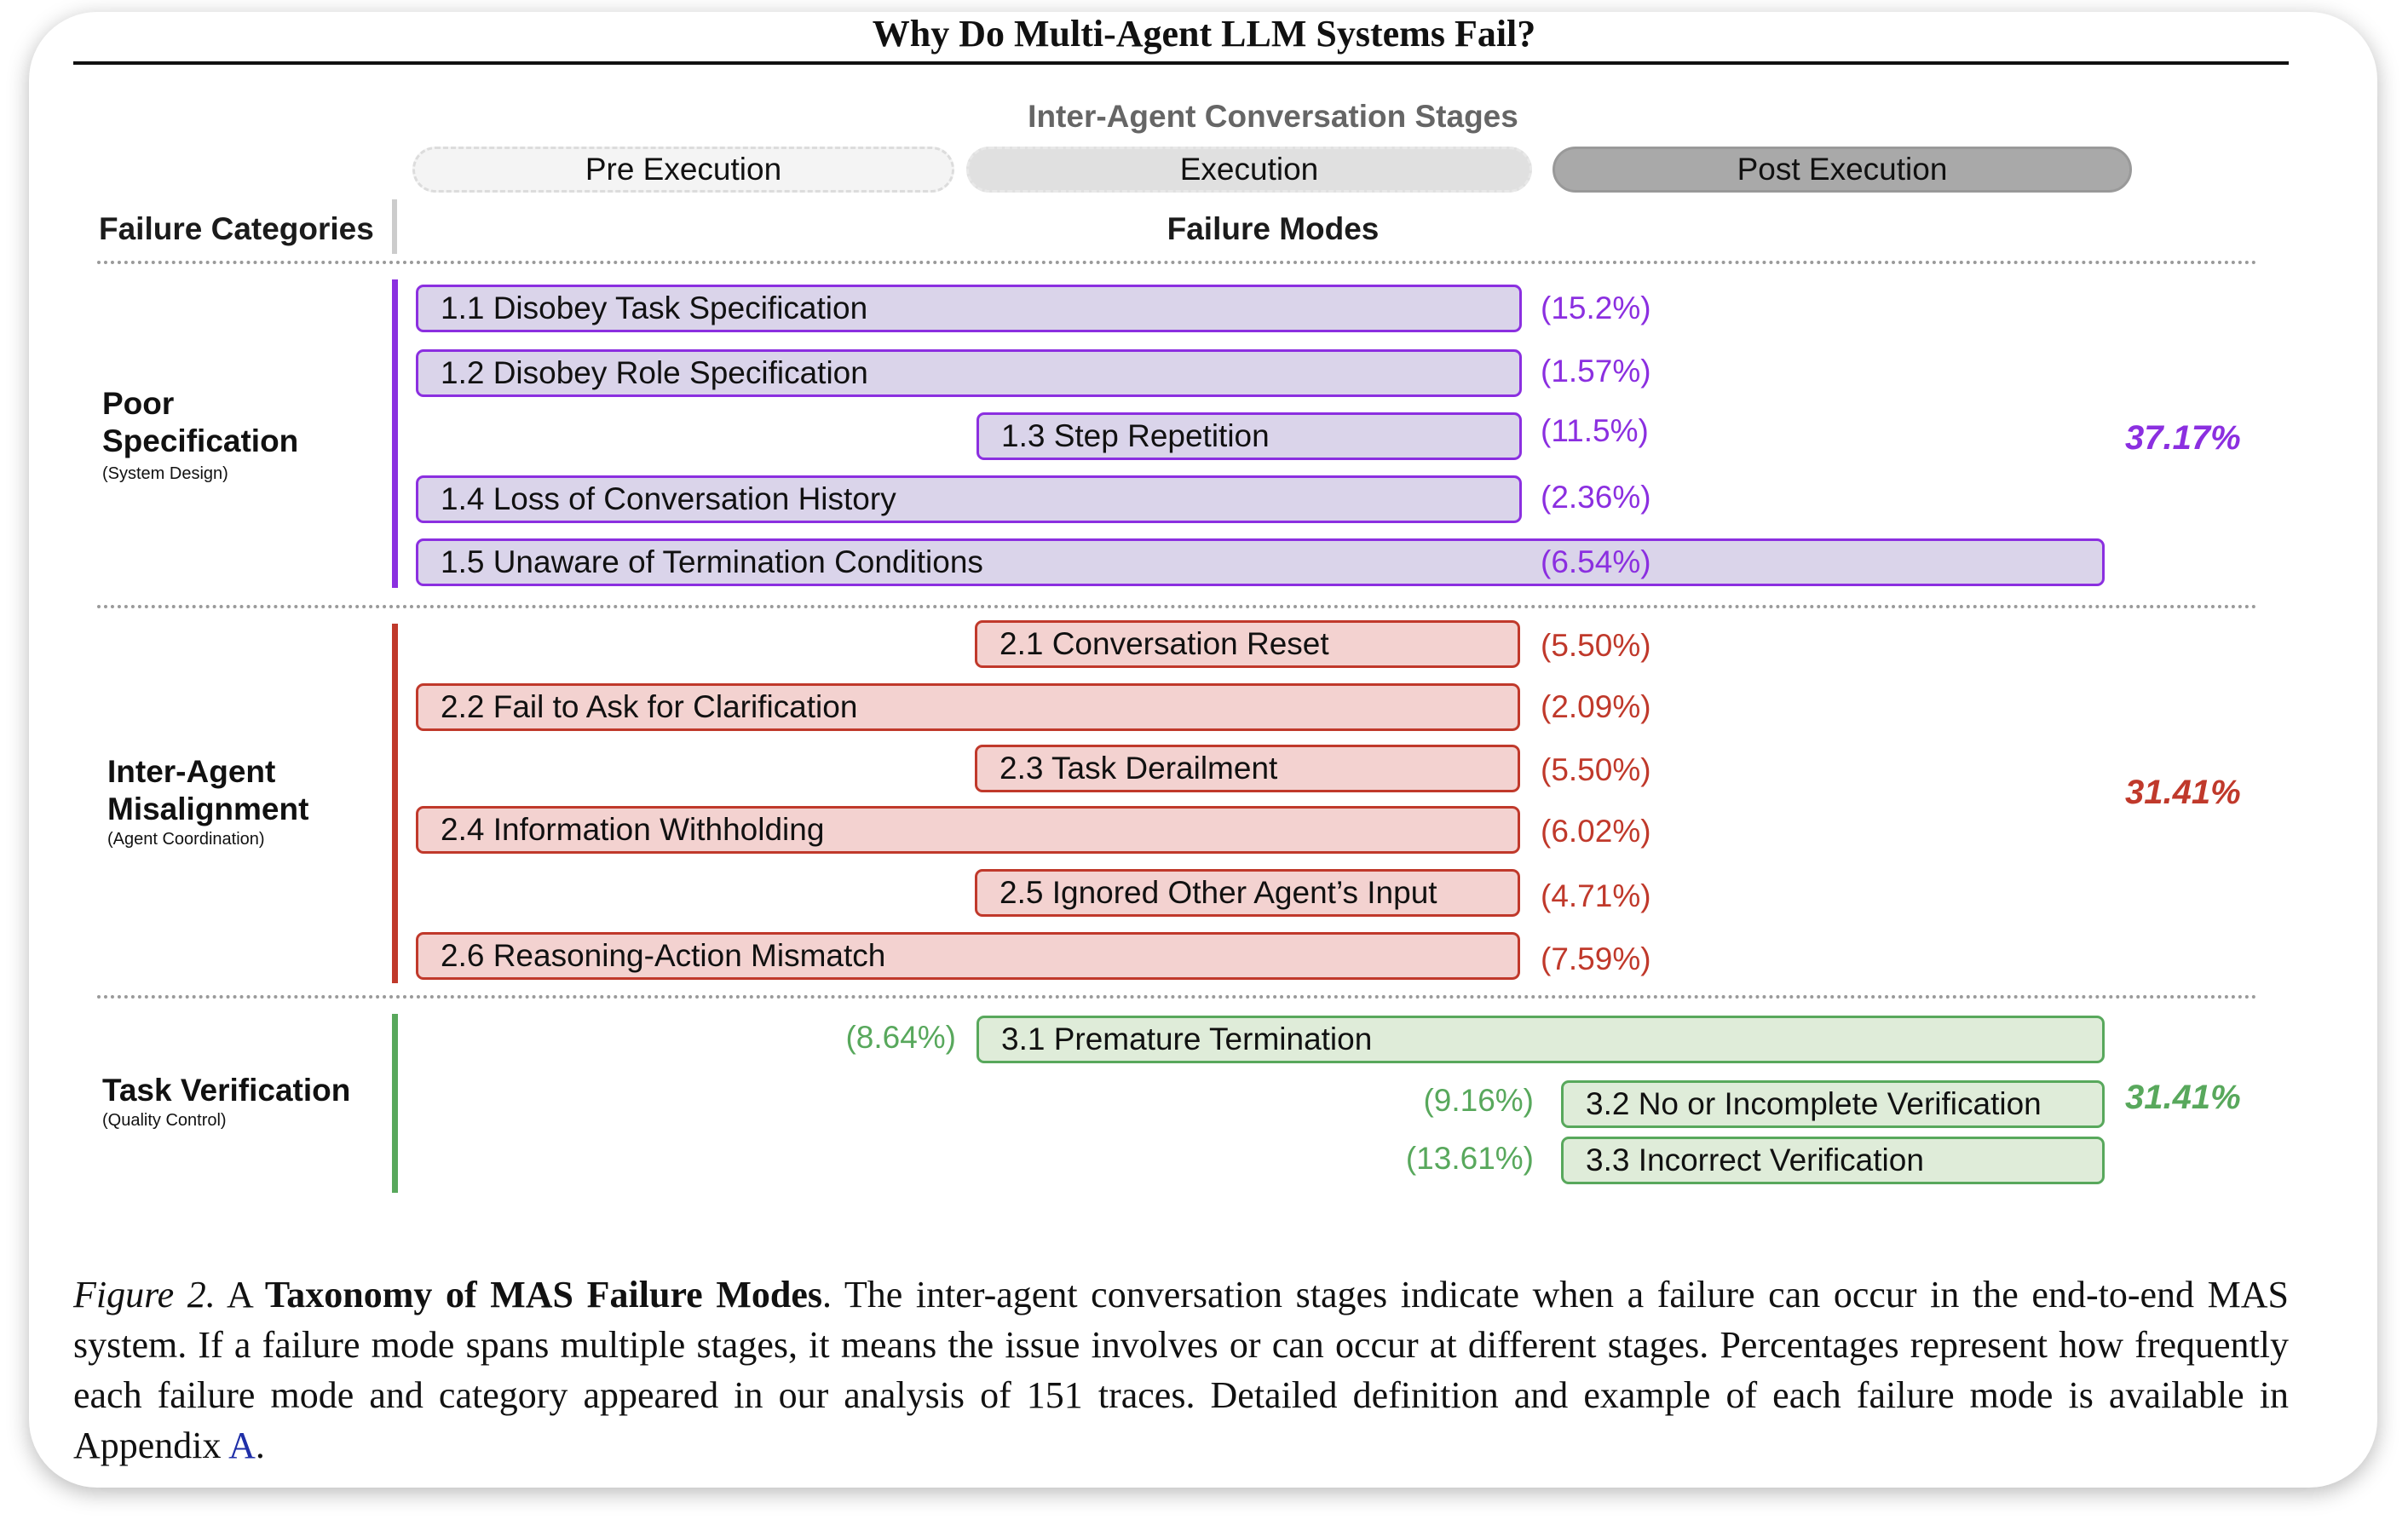 The width and height of the screenshot is (2408, 1537). Describe the element at coordinates (242, 1445) in the screenshot. I see `appendix-link: A` at that location.